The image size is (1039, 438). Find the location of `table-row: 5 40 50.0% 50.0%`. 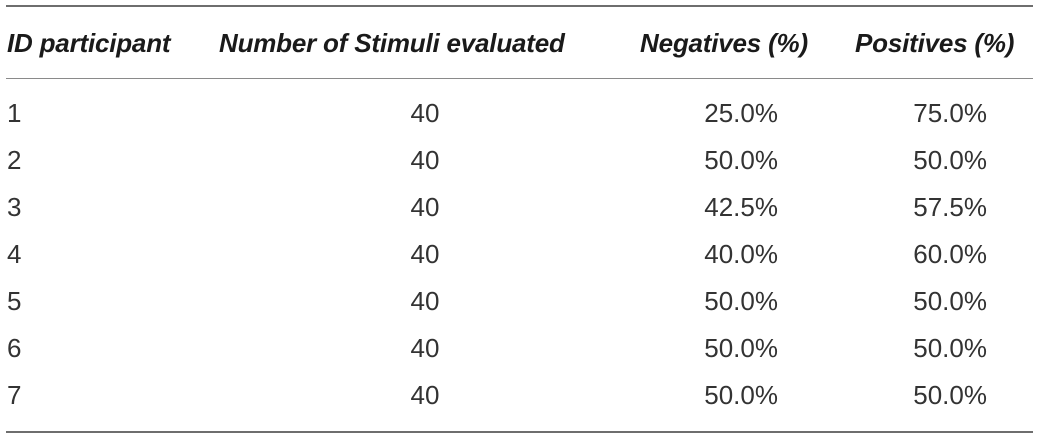

table-row: 5 40 50.0% 50.0% is located at coordinates (519, 301).